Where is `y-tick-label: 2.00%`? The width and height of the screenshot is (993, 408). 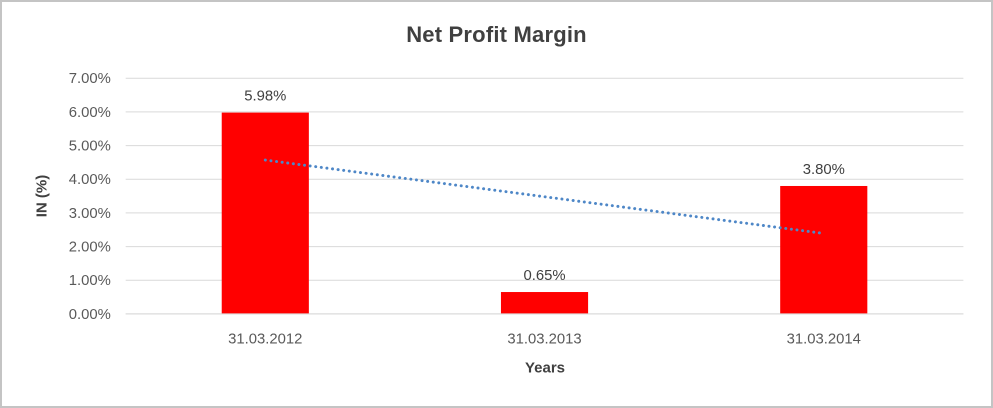
y-tick-label: 2.00% is located at coordinates (90, 248).